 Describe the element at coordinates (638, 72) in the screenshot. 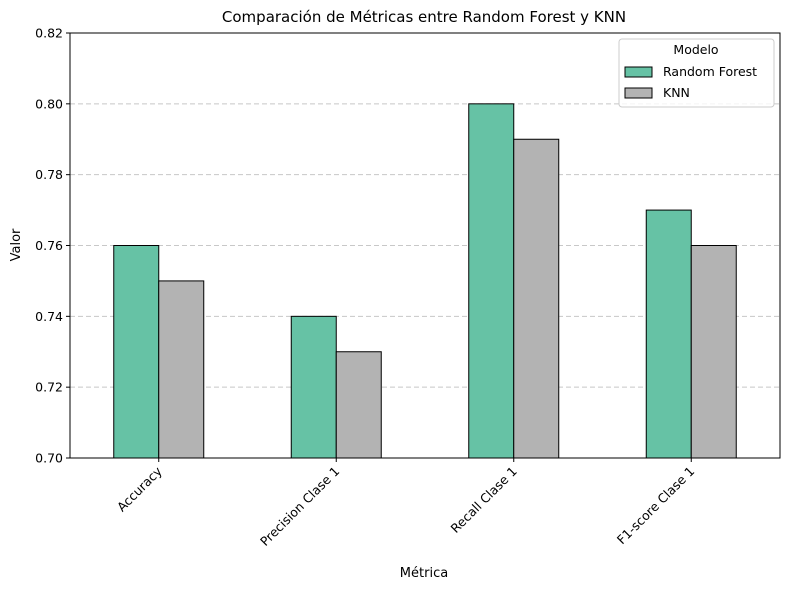

I see `legend-swatch-random-forest` at that location.